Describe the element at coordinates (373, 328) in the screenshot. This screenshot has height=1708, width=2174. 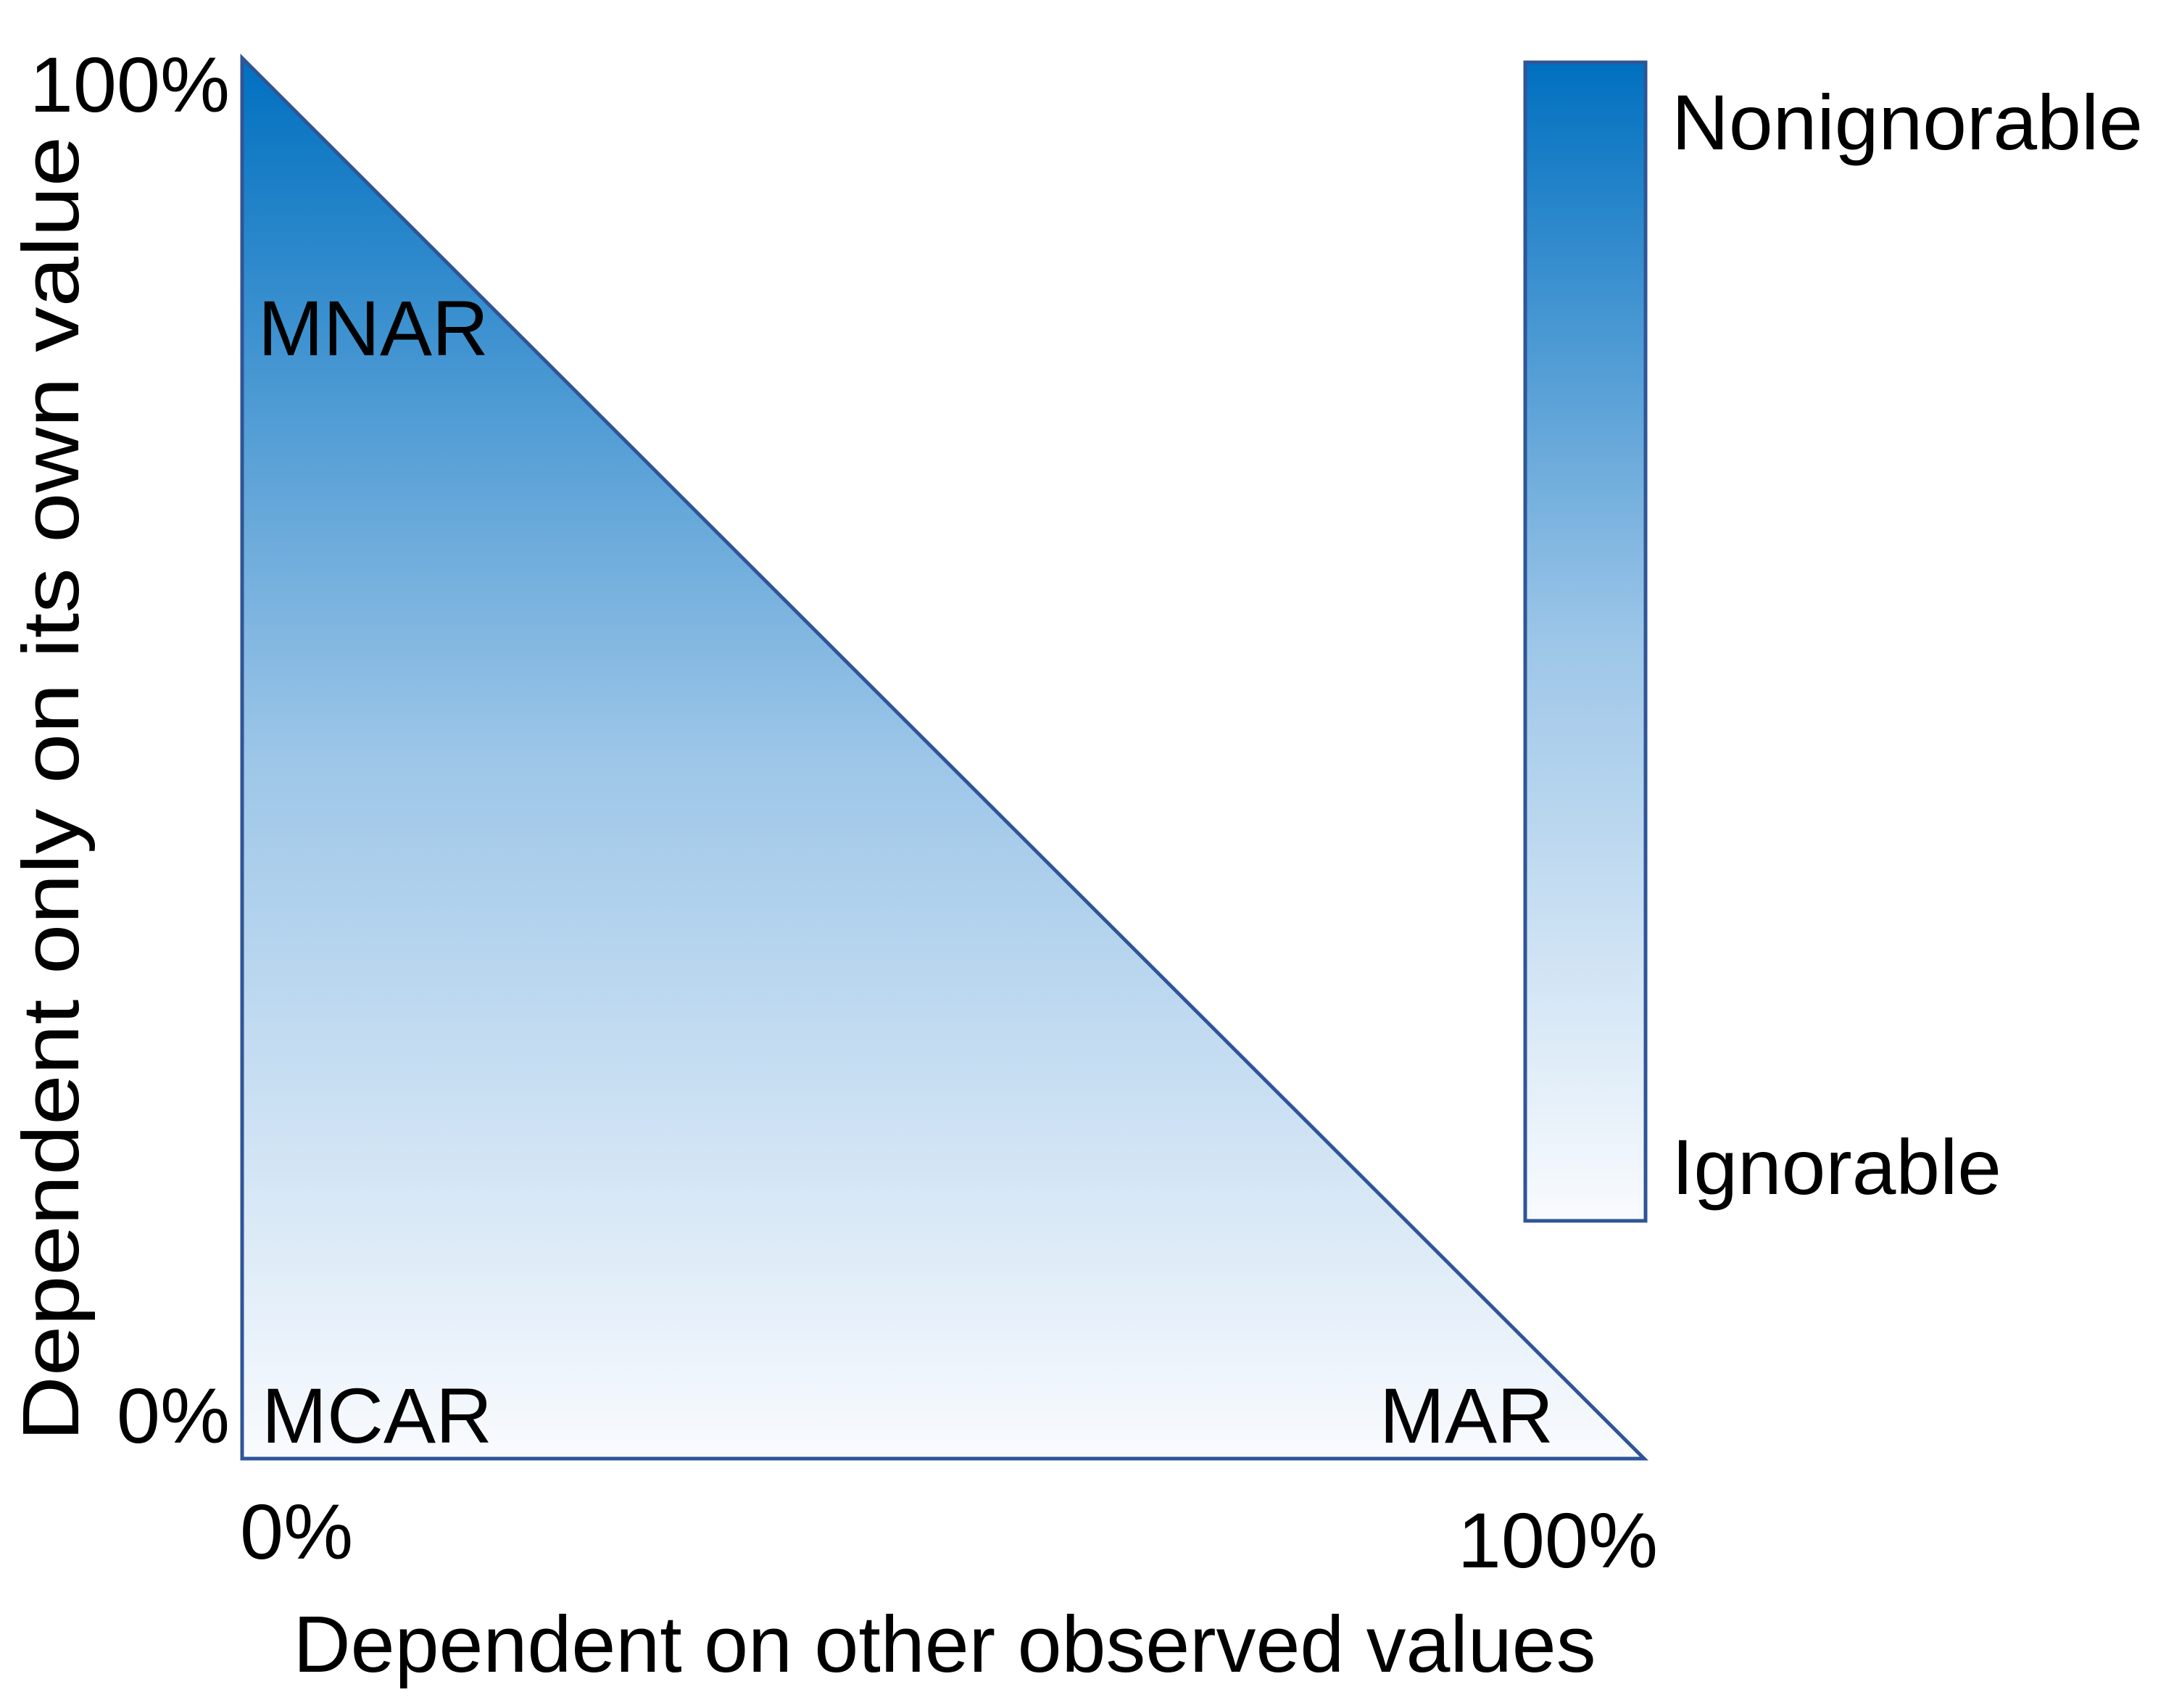
I see `region-mnar: MNAR` at that location.